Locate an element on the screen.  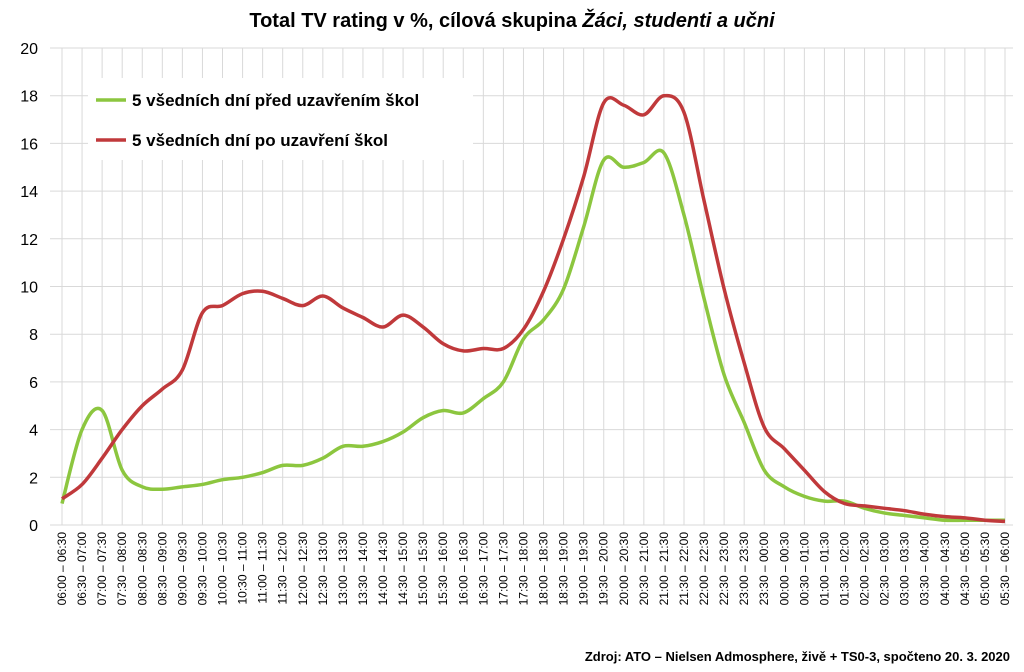
y-tick-label: 6 is located at coordinates (33, 383).